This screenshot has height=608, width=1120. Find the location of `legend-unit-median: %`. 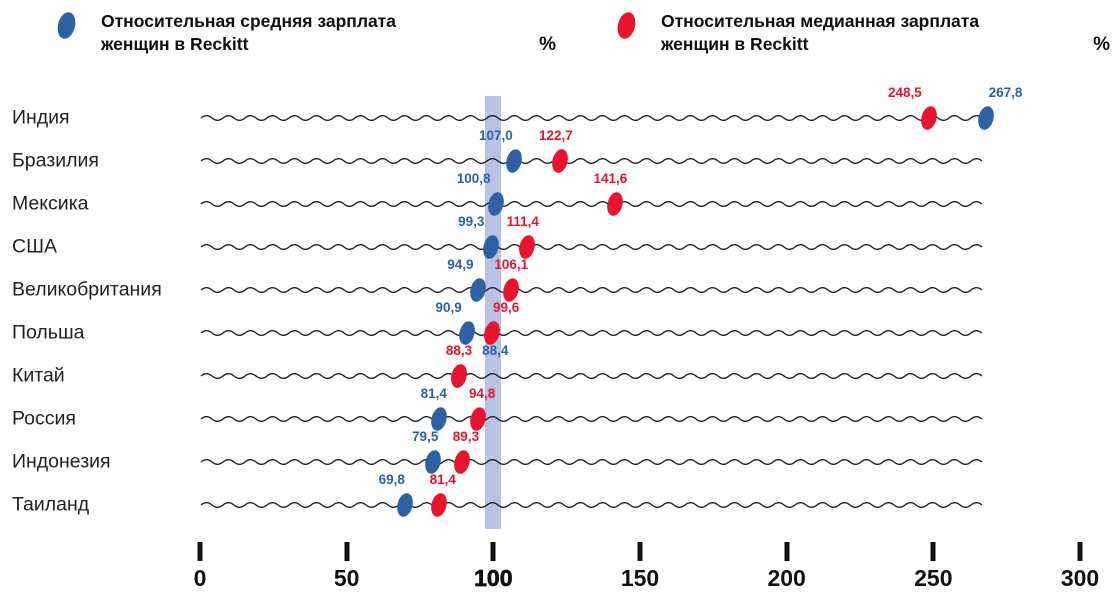

legend-unit-median: % is located at coordinates (1101, 45).